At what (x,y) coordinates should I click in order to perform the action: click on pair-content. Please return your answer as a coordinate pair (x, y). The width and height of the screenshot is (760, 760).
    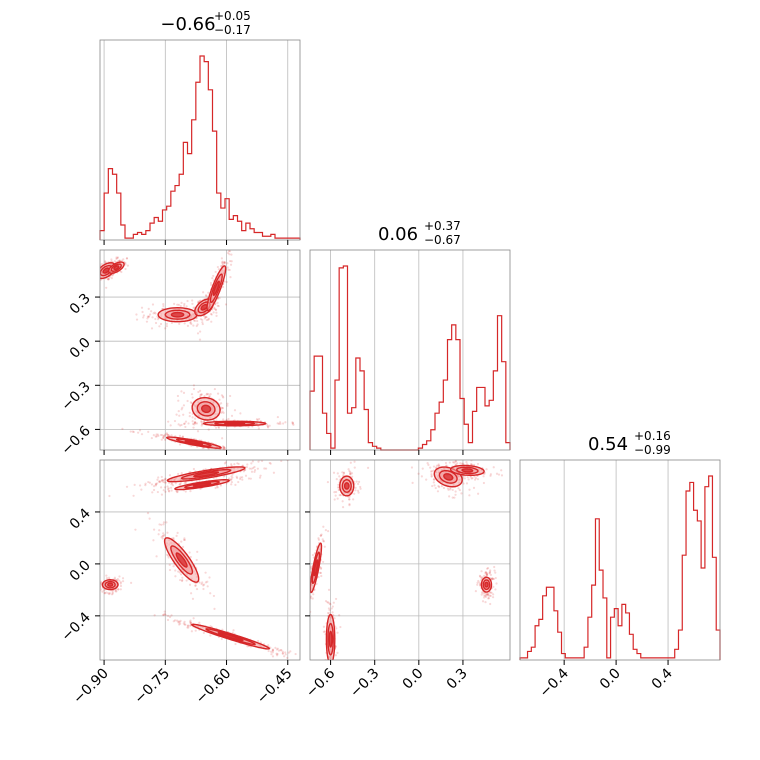
    Looking at the image, I should click on (194, 350).